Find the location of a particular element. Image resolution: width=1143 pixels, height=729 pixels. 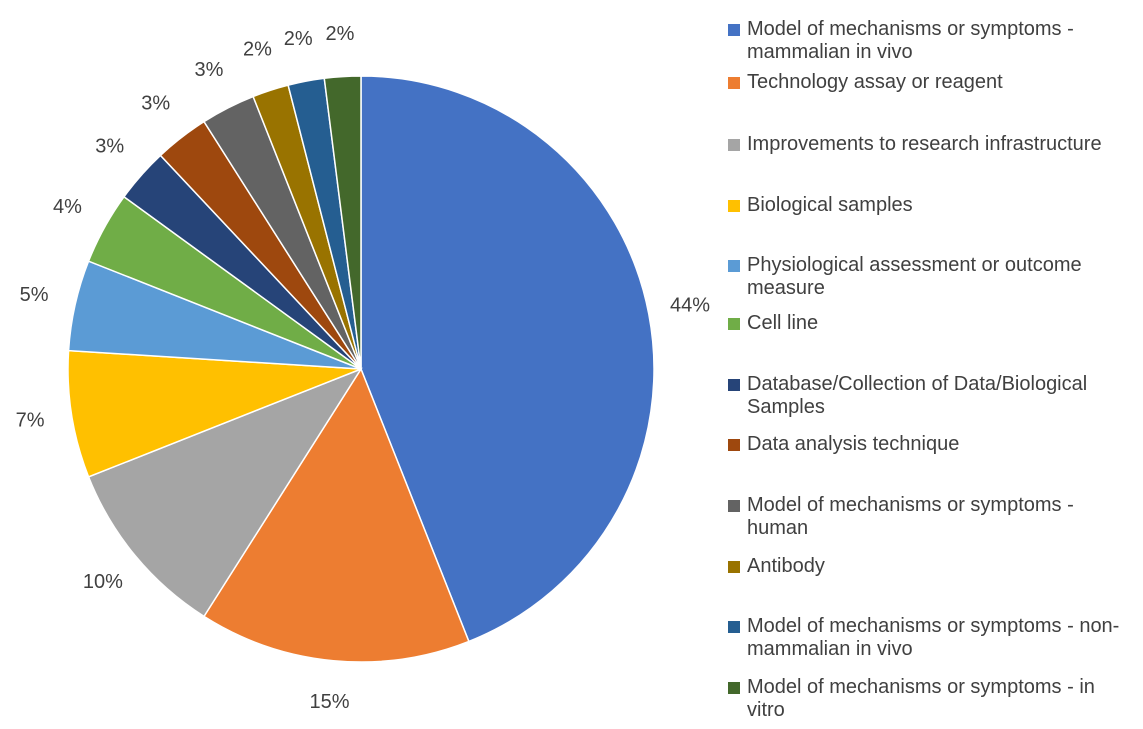

legend-item: Antibody is located at coordinates (933, 566).